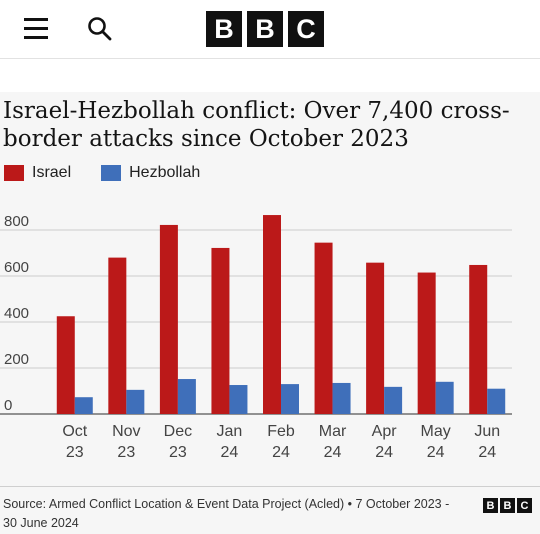 This screenshot has width=540, height=534. What do you see at coordinates (100, 29) in the screenshot?
I see `search-icon` at bounding box center [100, 29].